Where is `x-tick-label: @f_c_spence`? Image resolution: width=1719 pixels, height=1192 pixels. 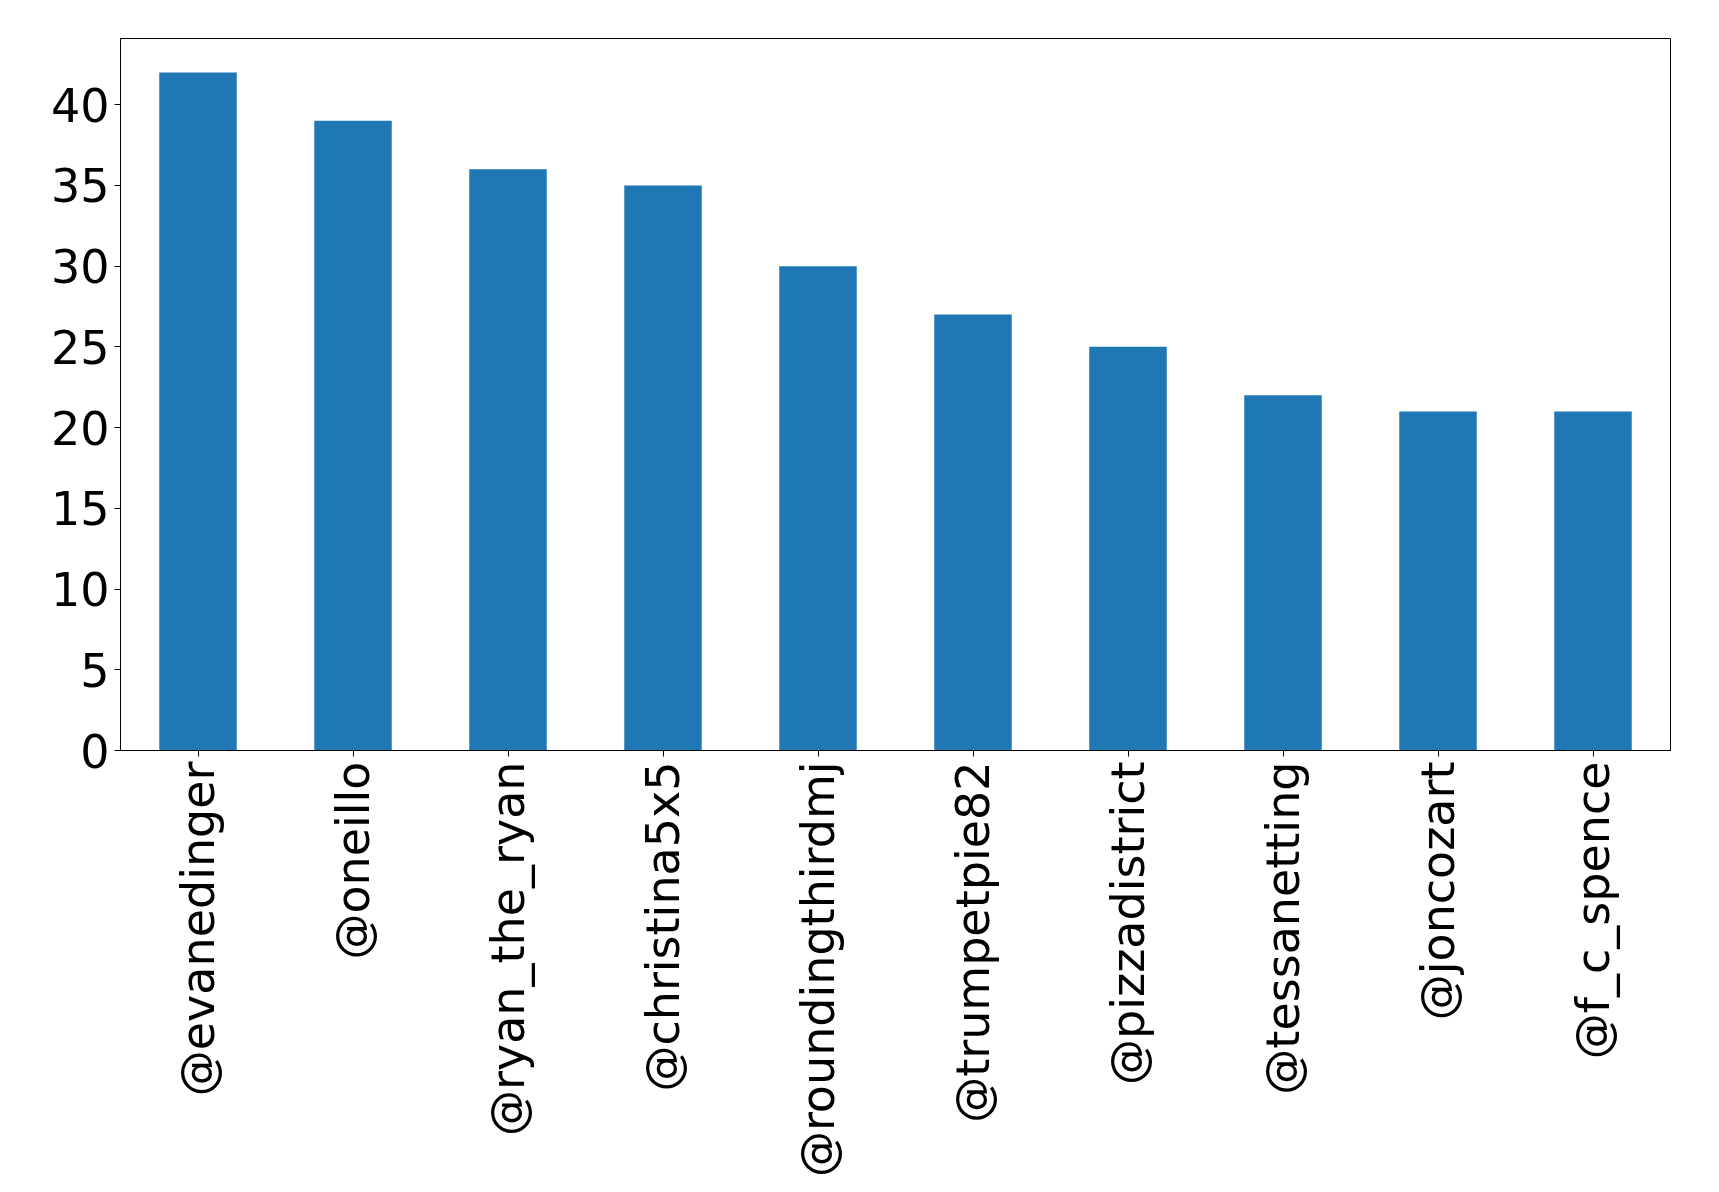
x-tick-label: @f_c_spence is located at coordinates (1593, 910).